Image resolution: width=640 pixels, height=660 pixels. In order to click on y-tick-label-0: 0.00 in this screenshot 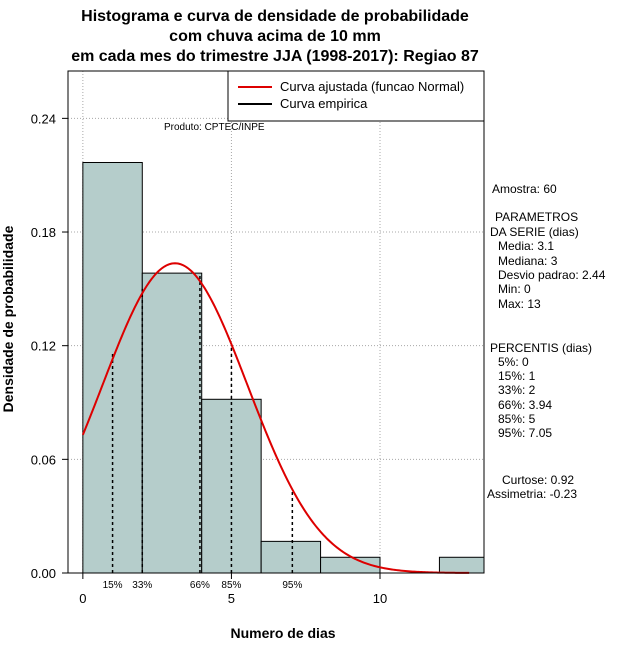, I will do `click(43, 573)`.